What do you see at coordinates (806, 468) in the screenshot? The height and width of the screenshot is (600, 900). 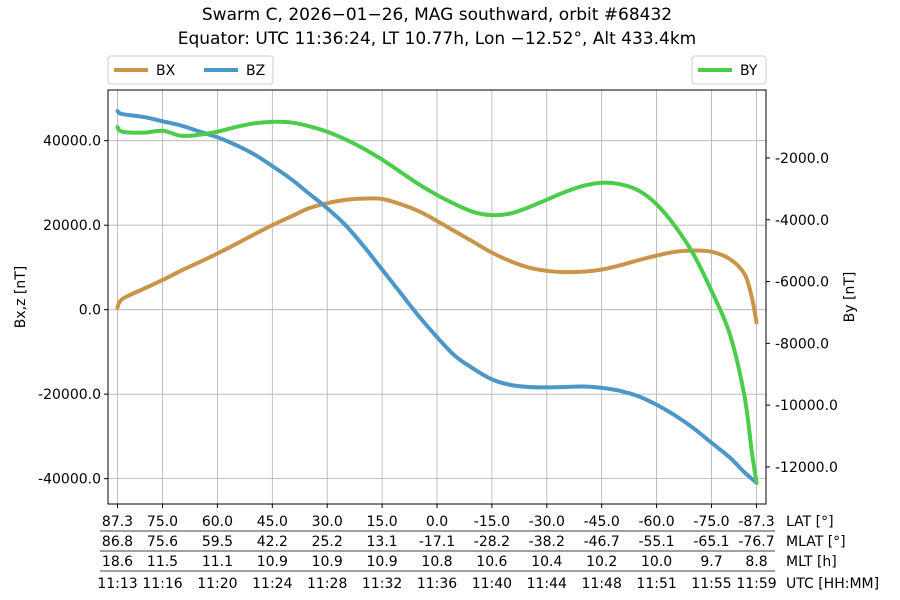 I see `y-right-tick-label: -12000.0` at bounding box center [806, 468].